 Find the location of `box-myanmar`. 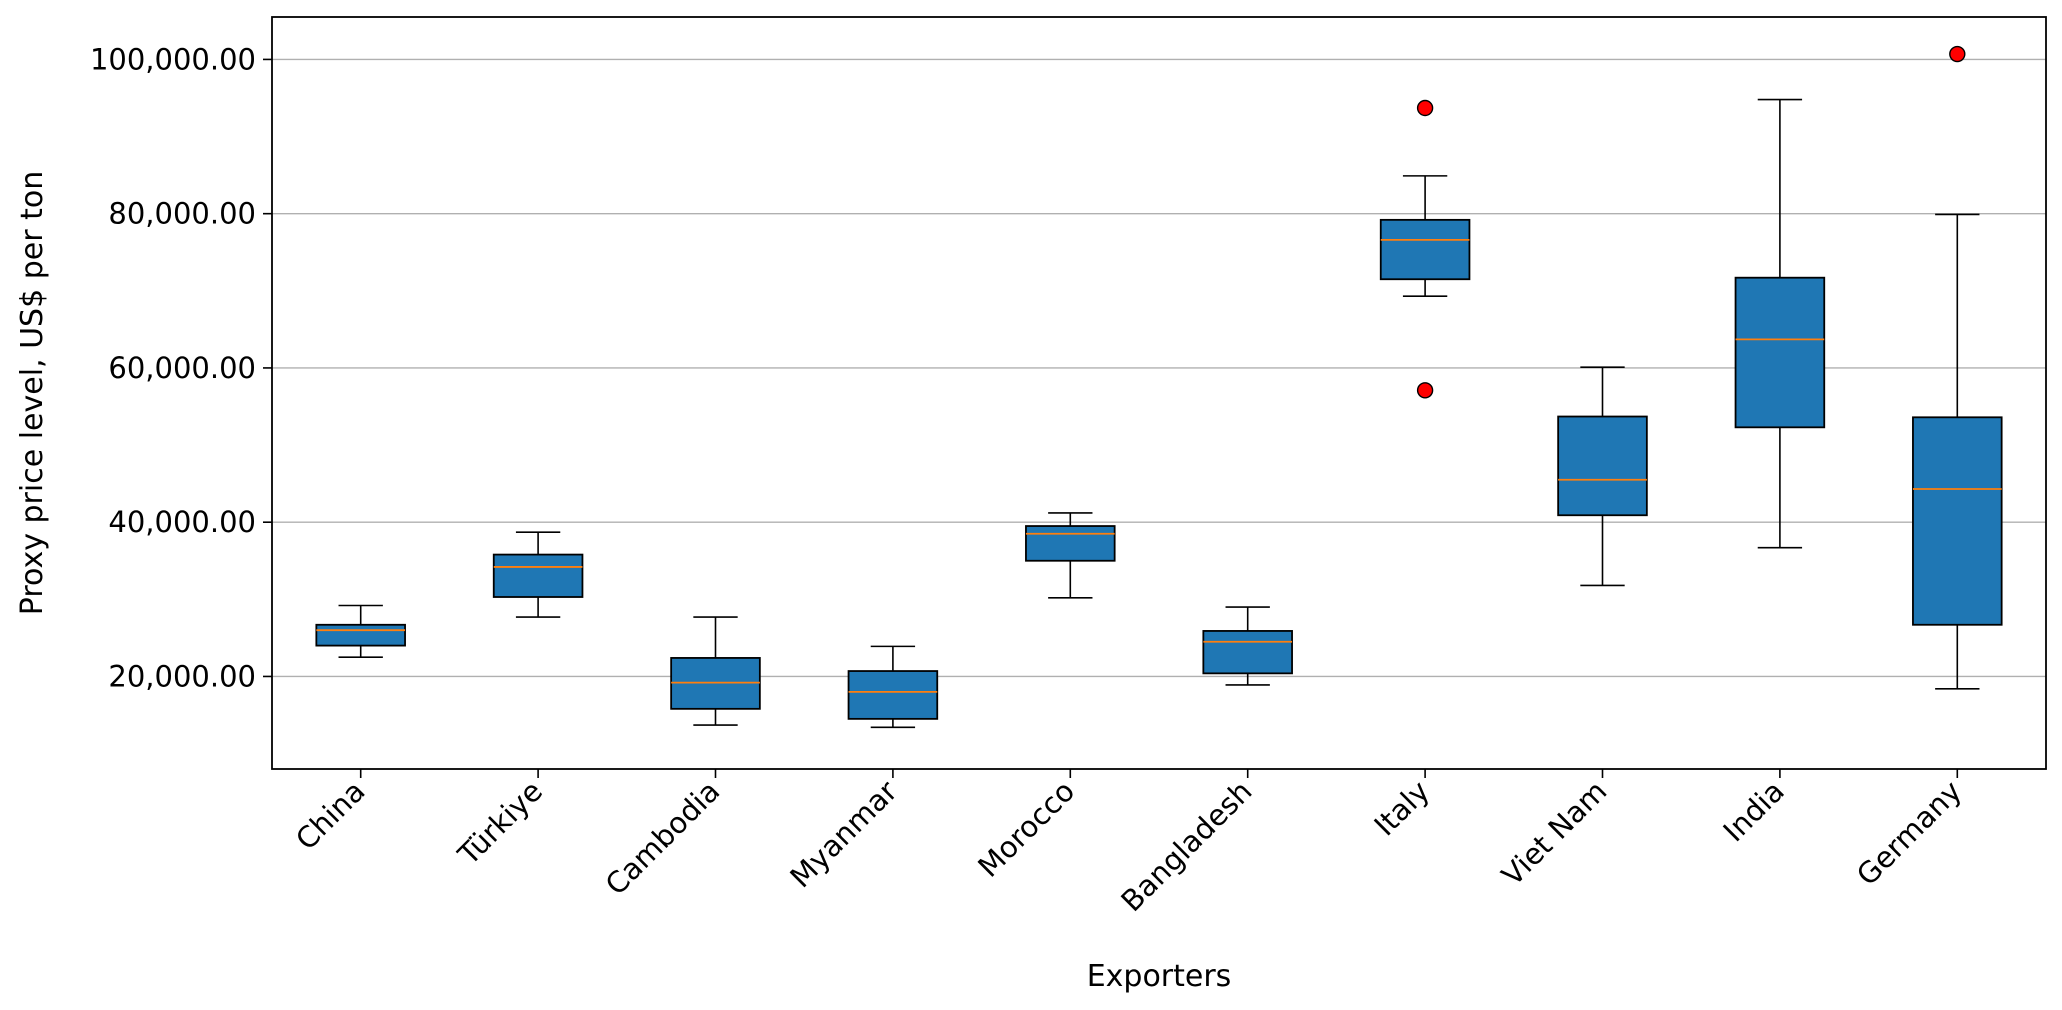

box-myanmar is located at coordinates (893, 687).